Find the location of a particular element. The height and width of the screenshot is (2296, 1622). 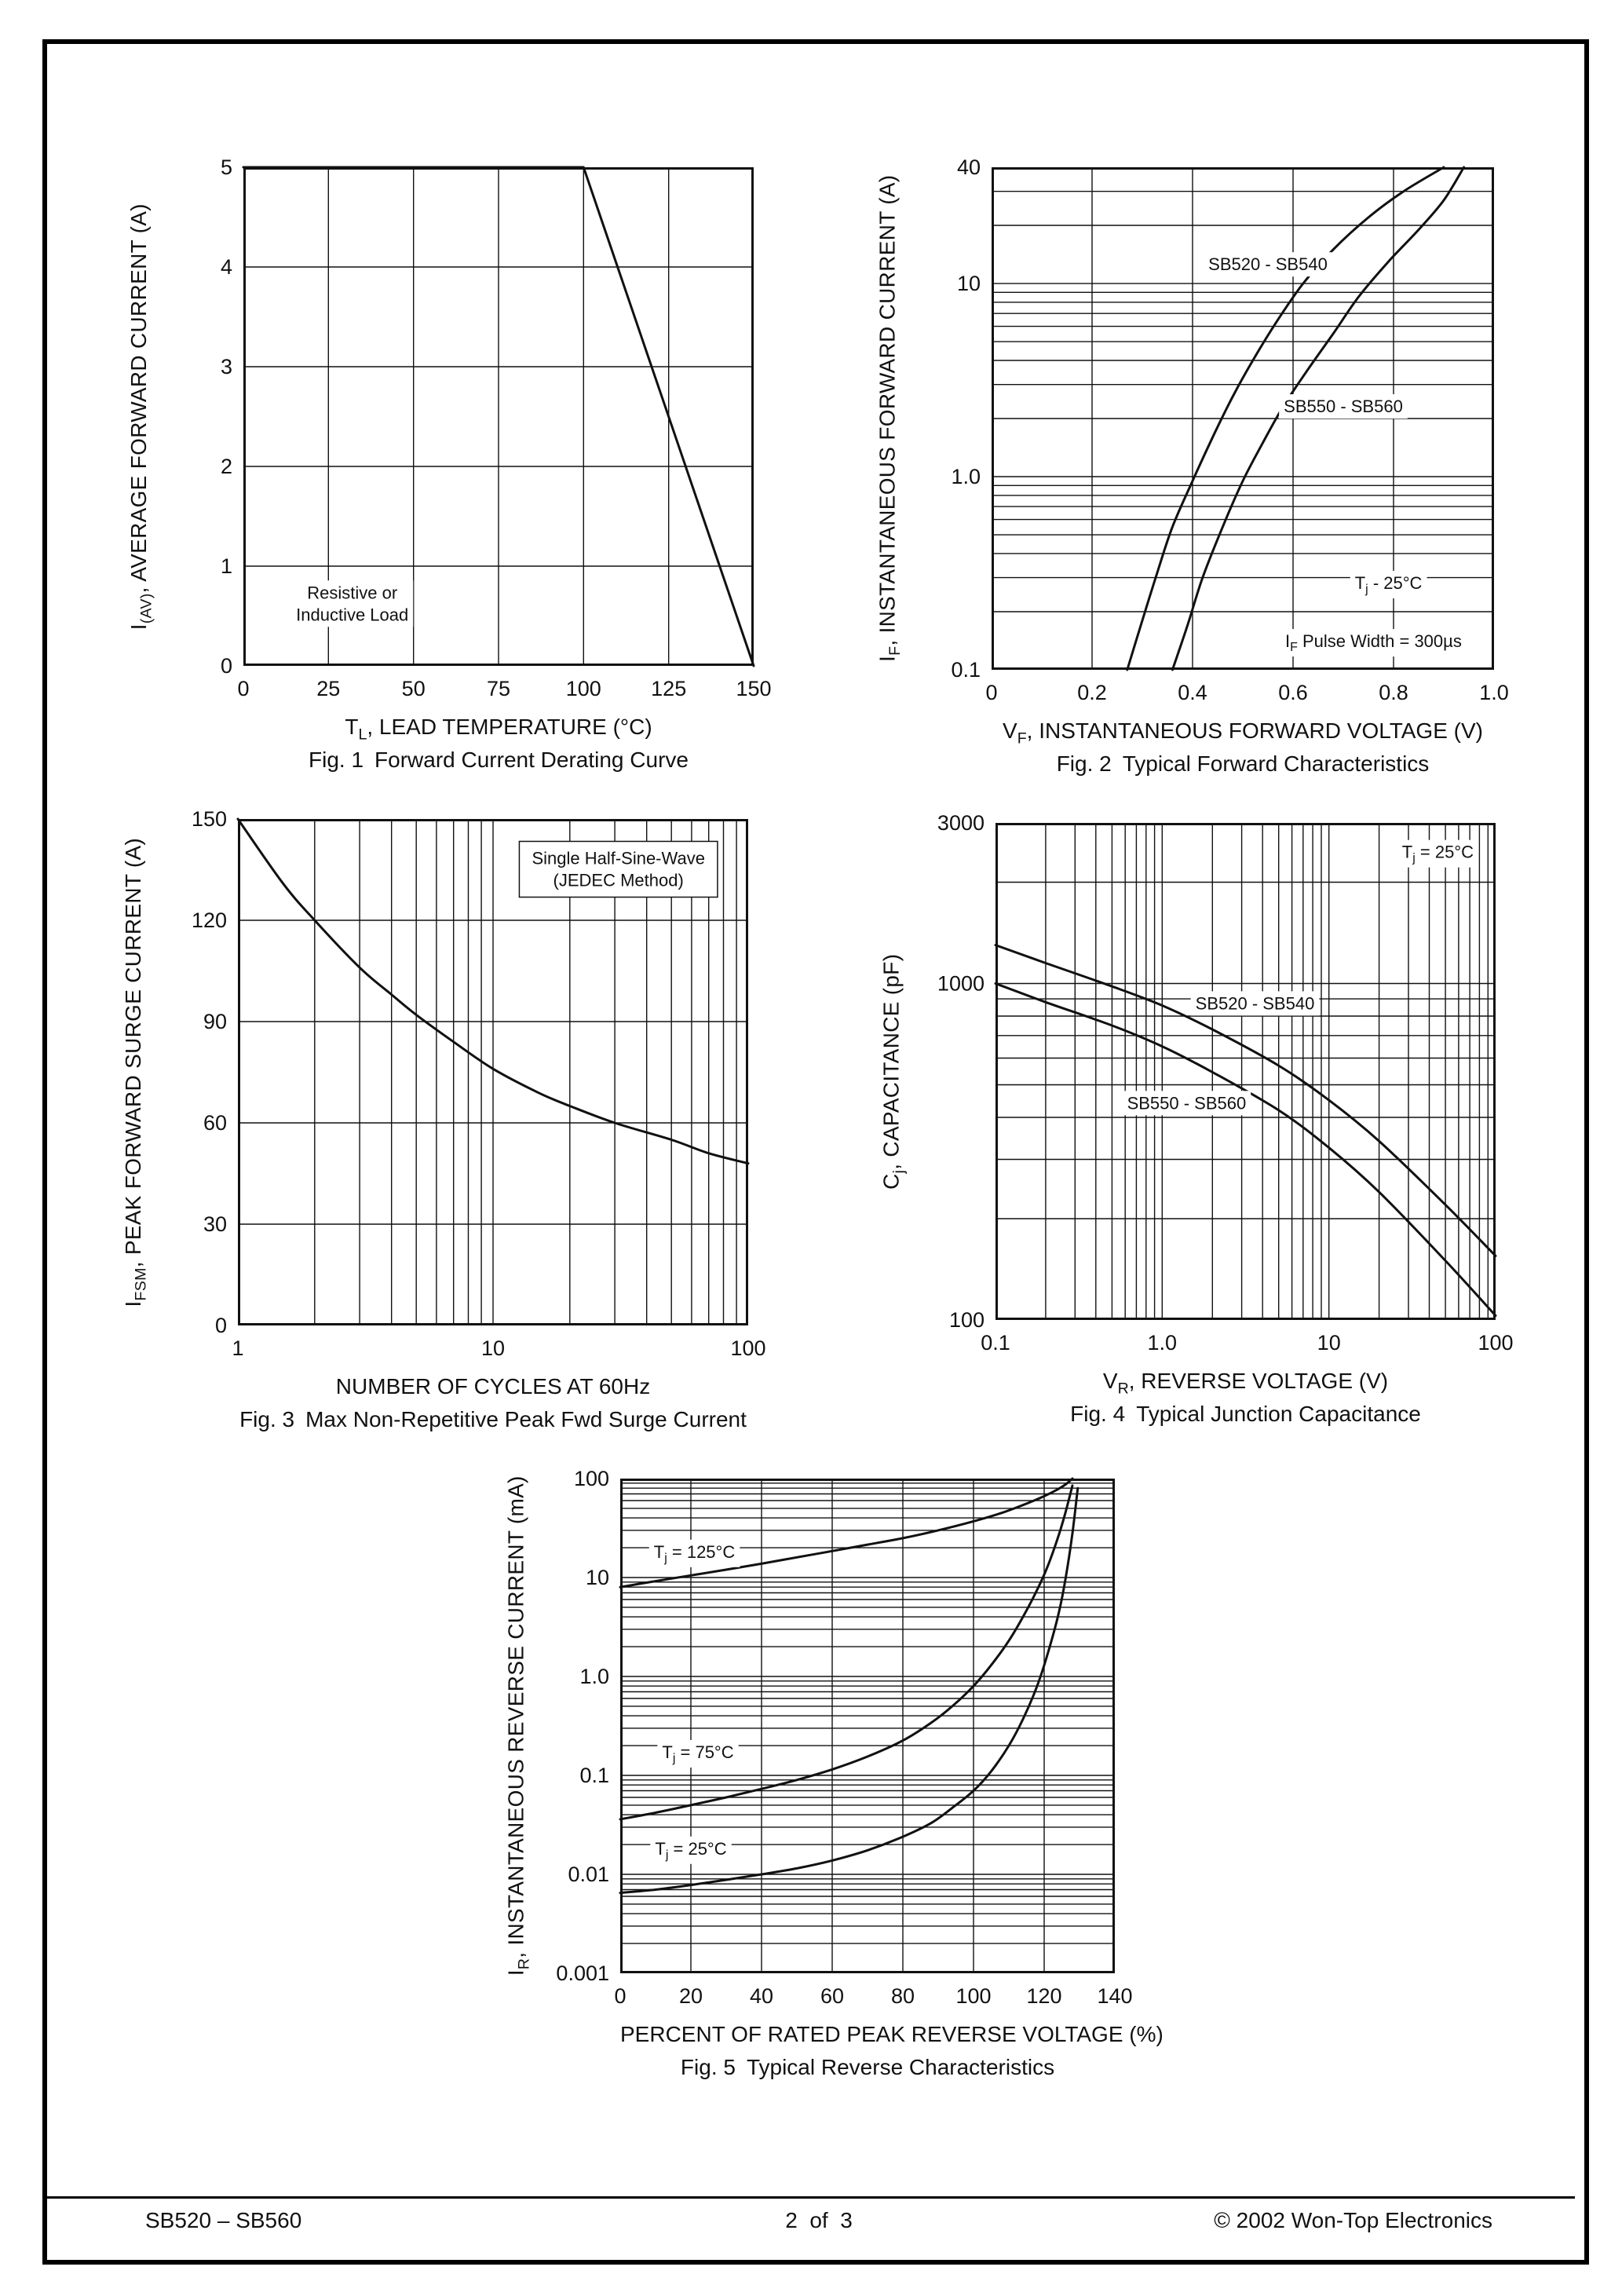

svg-text: SB550 - SB560 is located at coordinates (1187, 1103).